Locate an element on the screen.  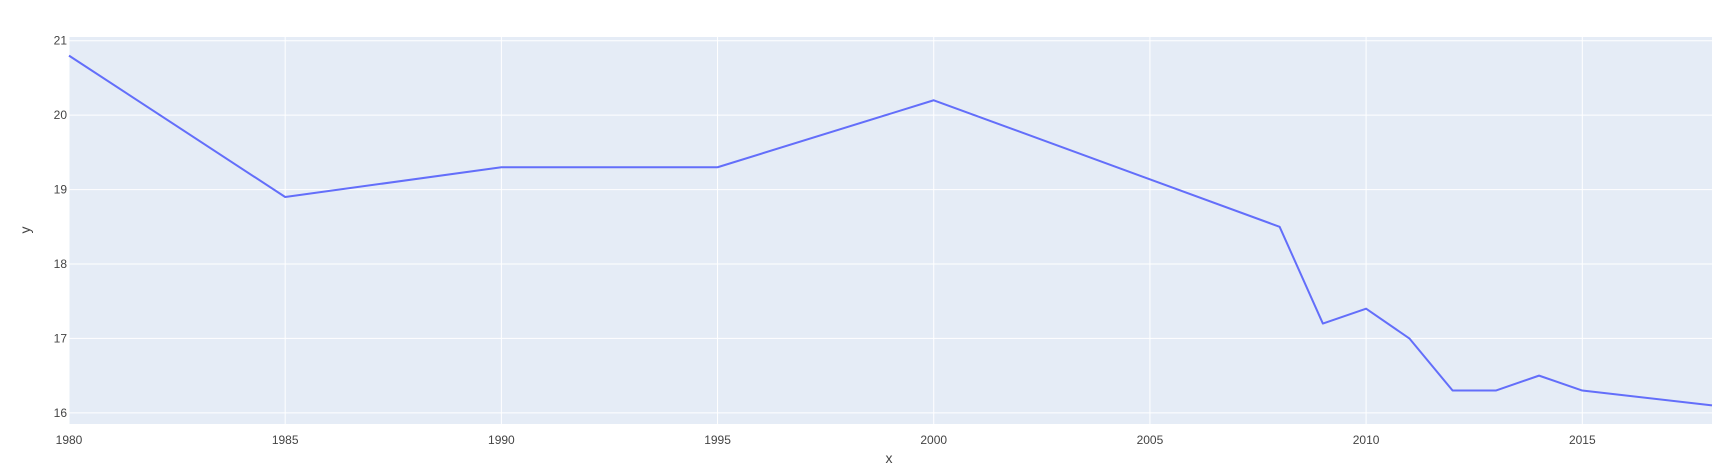
x-tick-label: 1980 is located at coordinates (69, 440).